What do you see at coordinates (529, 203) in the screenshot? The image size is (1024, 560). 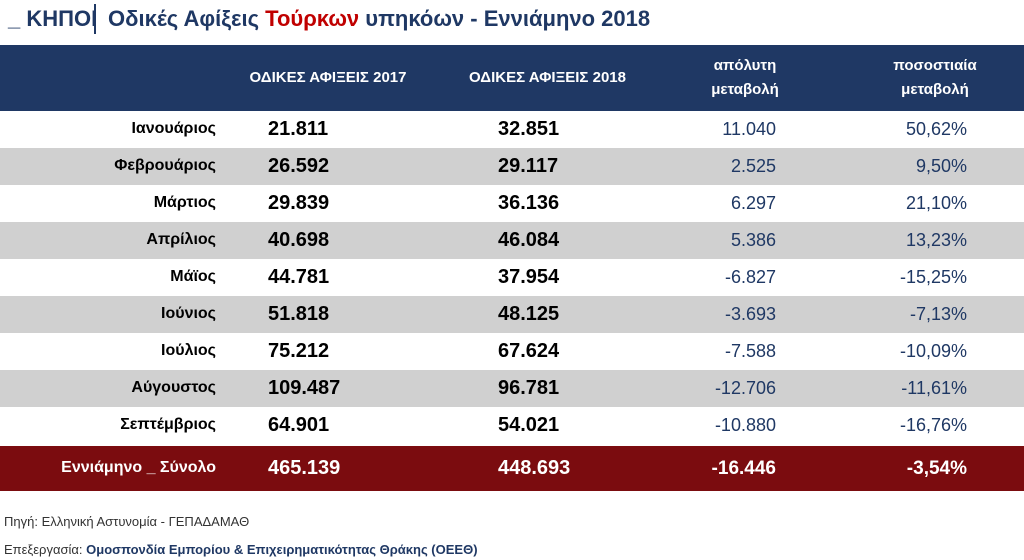 I see `value-2018: 36.136` at bounding box center [529, 203].